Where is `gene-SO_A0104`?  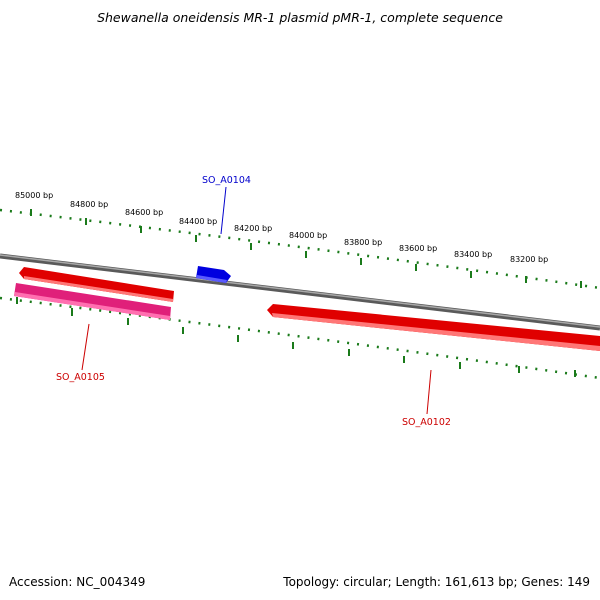
gene-SO_A0104 is located at coordinates (213, 274).